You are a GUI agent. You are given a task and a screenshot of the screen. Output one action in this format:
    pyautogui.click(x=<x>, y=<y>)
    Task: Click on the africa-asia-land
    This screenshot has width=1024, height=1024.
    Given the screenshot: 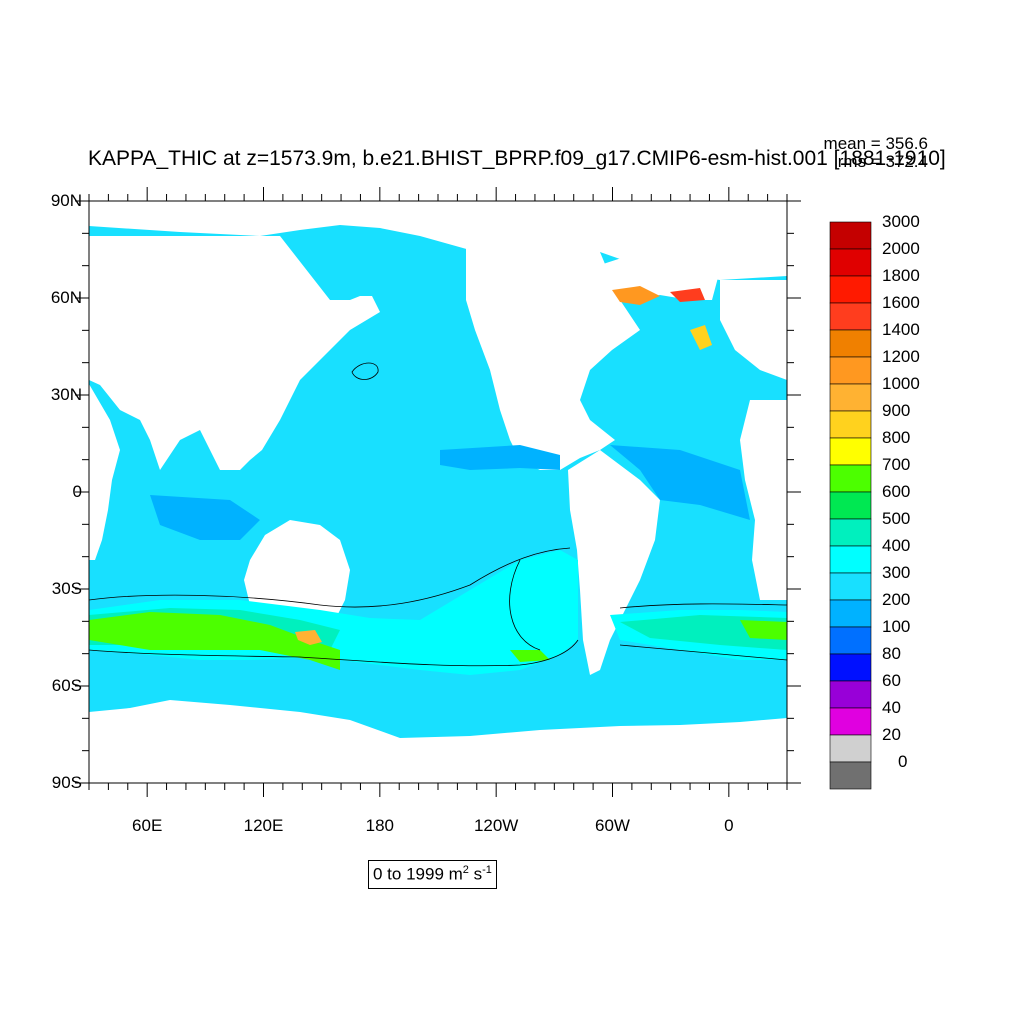 What is the action you would take?
    pyautogui.click(x=104, y=472)
    